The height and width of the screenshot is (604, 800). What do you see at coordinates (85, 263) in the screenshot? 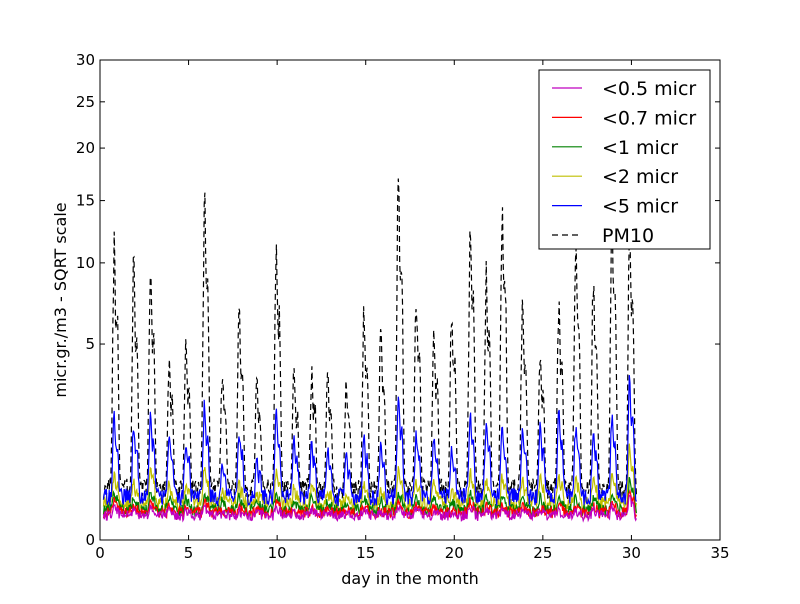
I see `y-tick-label: 10` at bounding box center [85, 263].